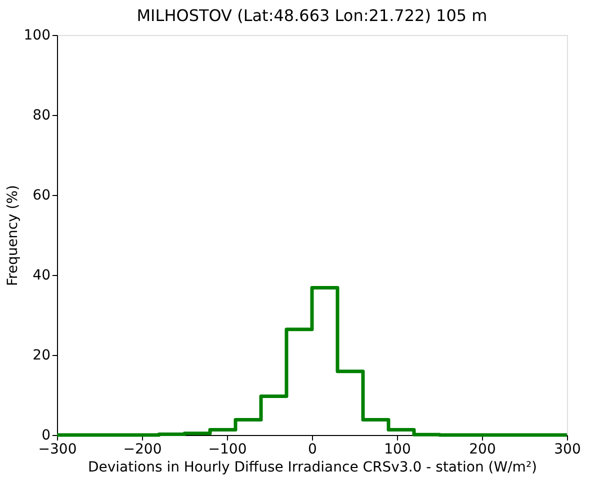 This screenshot has width=599, height=500. Describe the element at coordinates (227, 450) in the screenshot. I see `x-tick-label: −100` at that location.